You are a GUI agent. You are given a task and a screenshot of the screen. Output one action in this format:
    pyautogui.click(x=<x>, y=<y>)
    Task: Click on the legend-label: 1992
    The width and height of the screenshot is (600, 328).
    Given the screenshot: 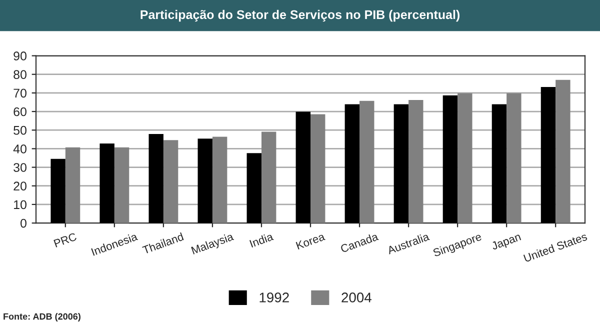 What is the action you would take?
    pyautogui.click(x=274, y=297)
    